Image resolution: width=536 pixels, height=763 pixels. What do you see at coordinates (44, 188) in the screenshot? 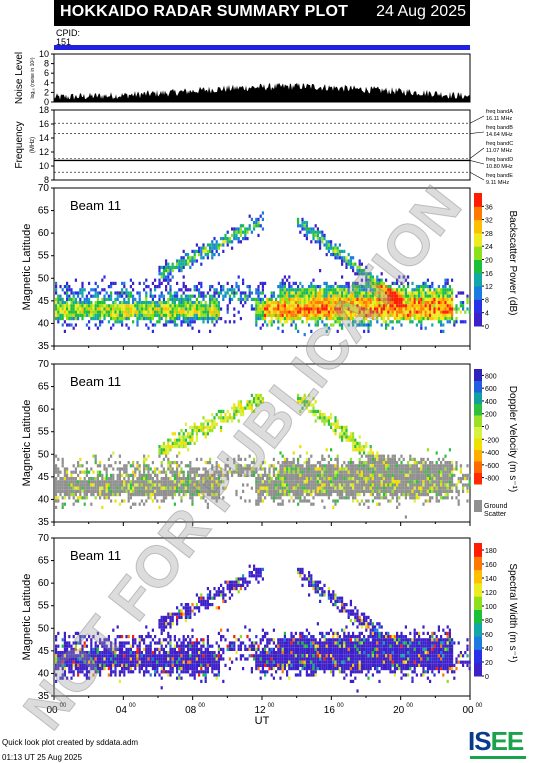
I see `backscatter-power-ytick-label: 70` at bounding box center [44, 188].